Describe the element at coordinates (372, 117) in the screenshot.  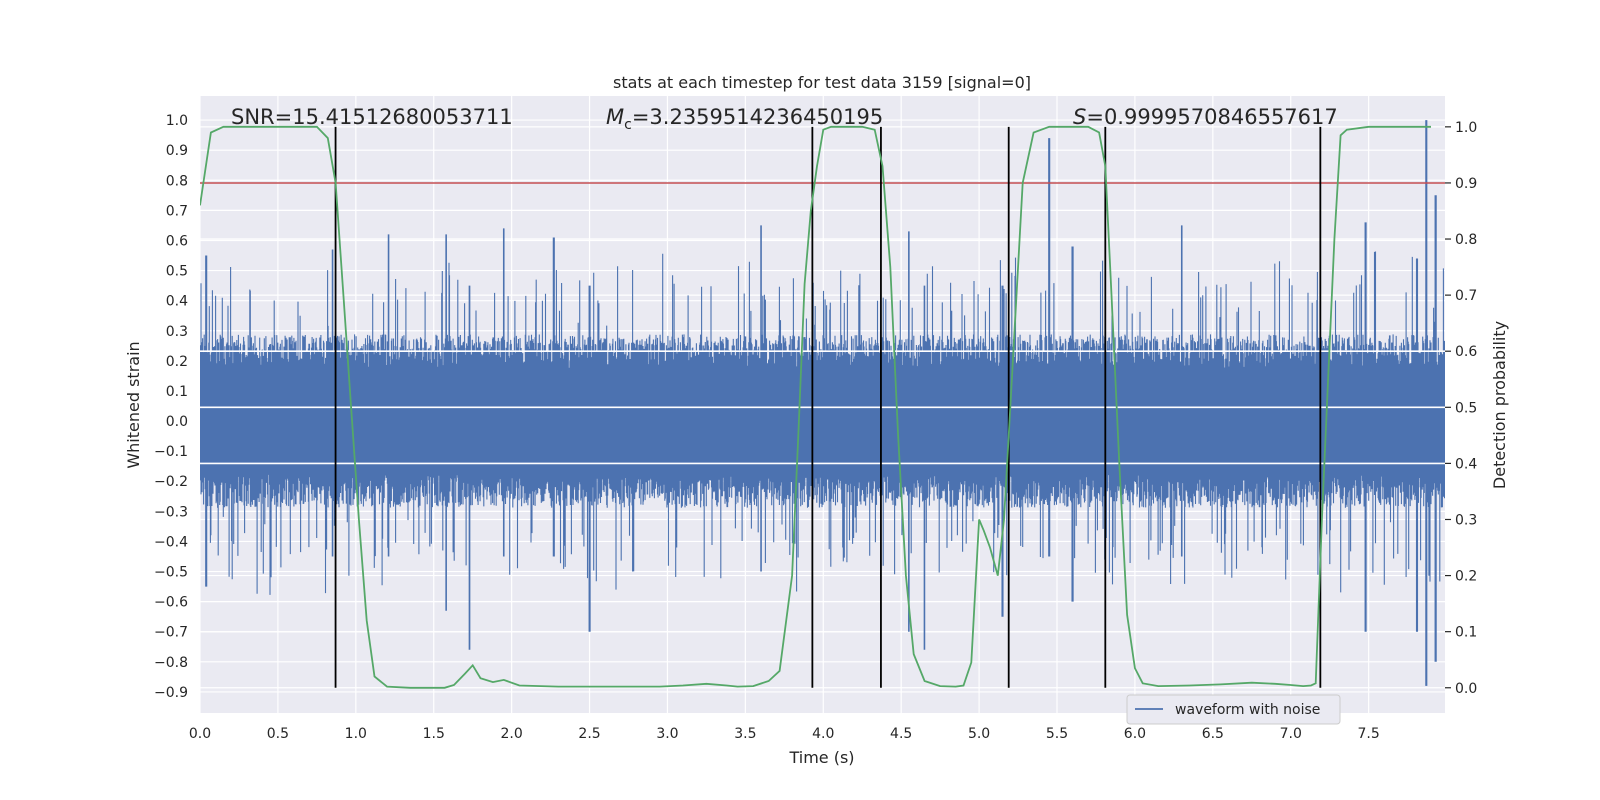
I see `snr-annotation: SNR=15.41512680053711` at that location.